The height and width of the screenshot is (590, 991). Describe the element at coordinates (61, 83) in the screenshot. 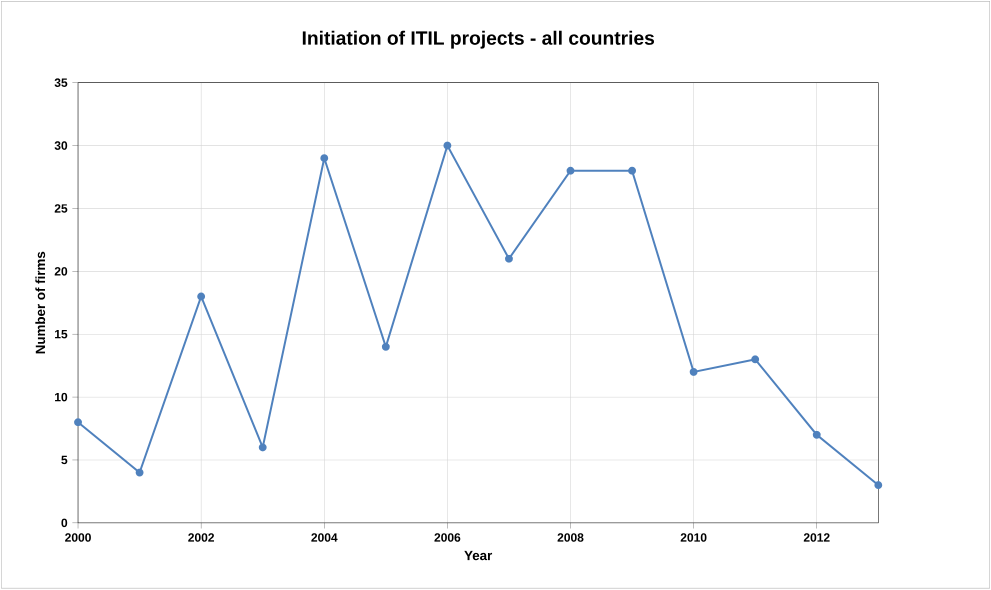

I see `y-tick-label: 35` at that location.